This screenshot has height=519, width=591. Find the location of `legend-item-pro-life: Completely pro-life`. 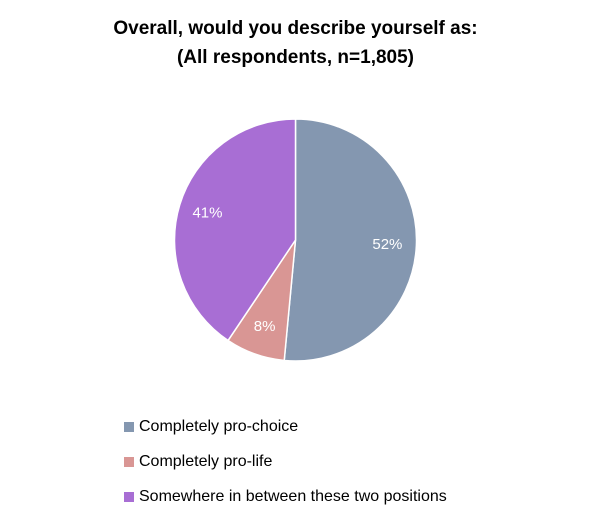

legend-item-pro-life: Completely pro-life is located at coordinates (285, 461).